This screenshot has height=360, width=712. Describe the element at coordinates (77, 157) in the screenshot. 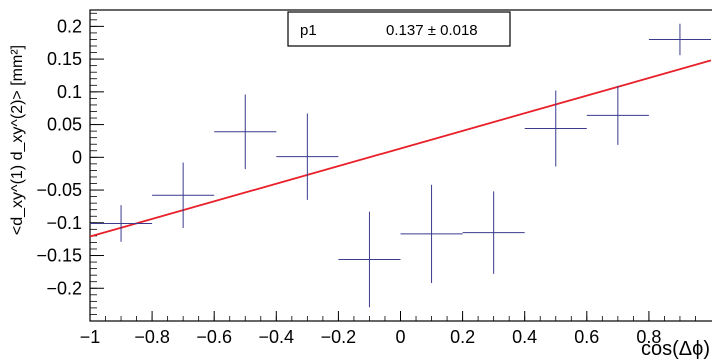

I see `y-tick-label: 0` at that location.